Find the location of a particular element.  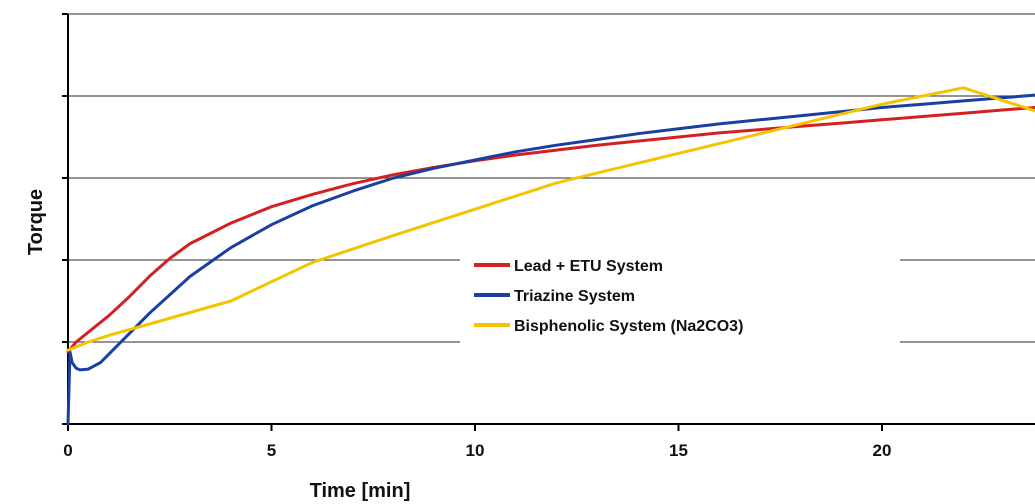

x-axis-title: Time [min] is located at coordinates (360, 491).